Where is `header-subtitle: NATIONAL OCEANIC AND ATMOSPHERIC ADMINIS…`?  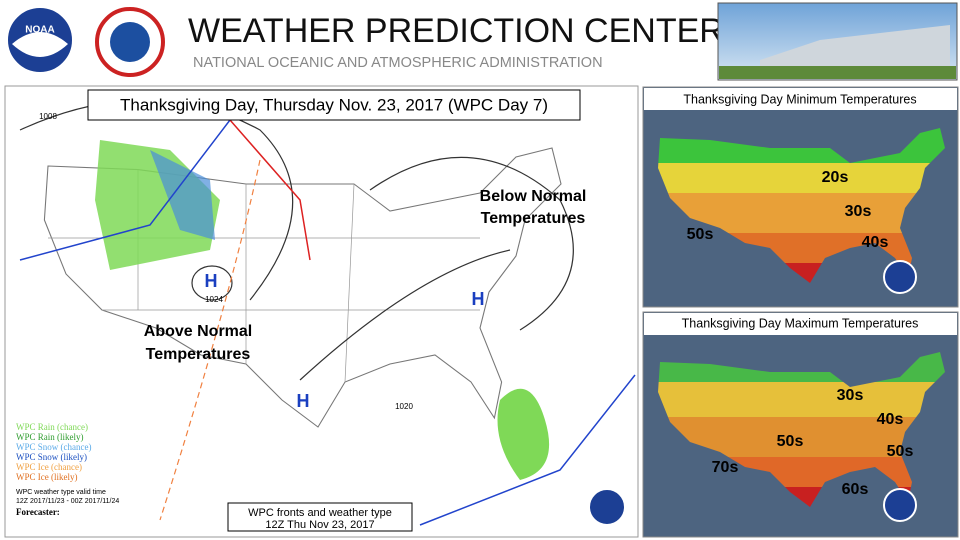
header-subtitle: NATIONAL OCEANIC AND ATMOSPHERIC ADMINIS… is located at coordinates (398, 63).